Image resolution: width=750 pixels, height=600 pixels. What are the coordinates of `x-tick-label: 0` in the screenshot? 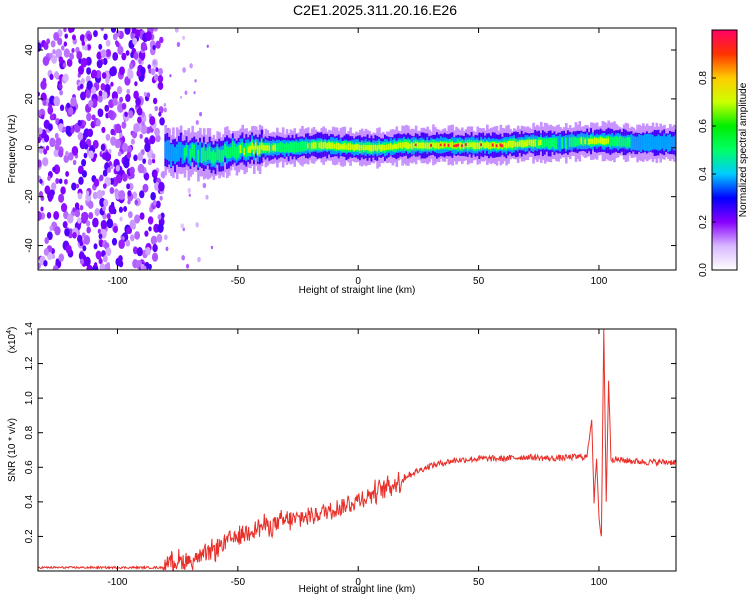 It's located at (358, 281).